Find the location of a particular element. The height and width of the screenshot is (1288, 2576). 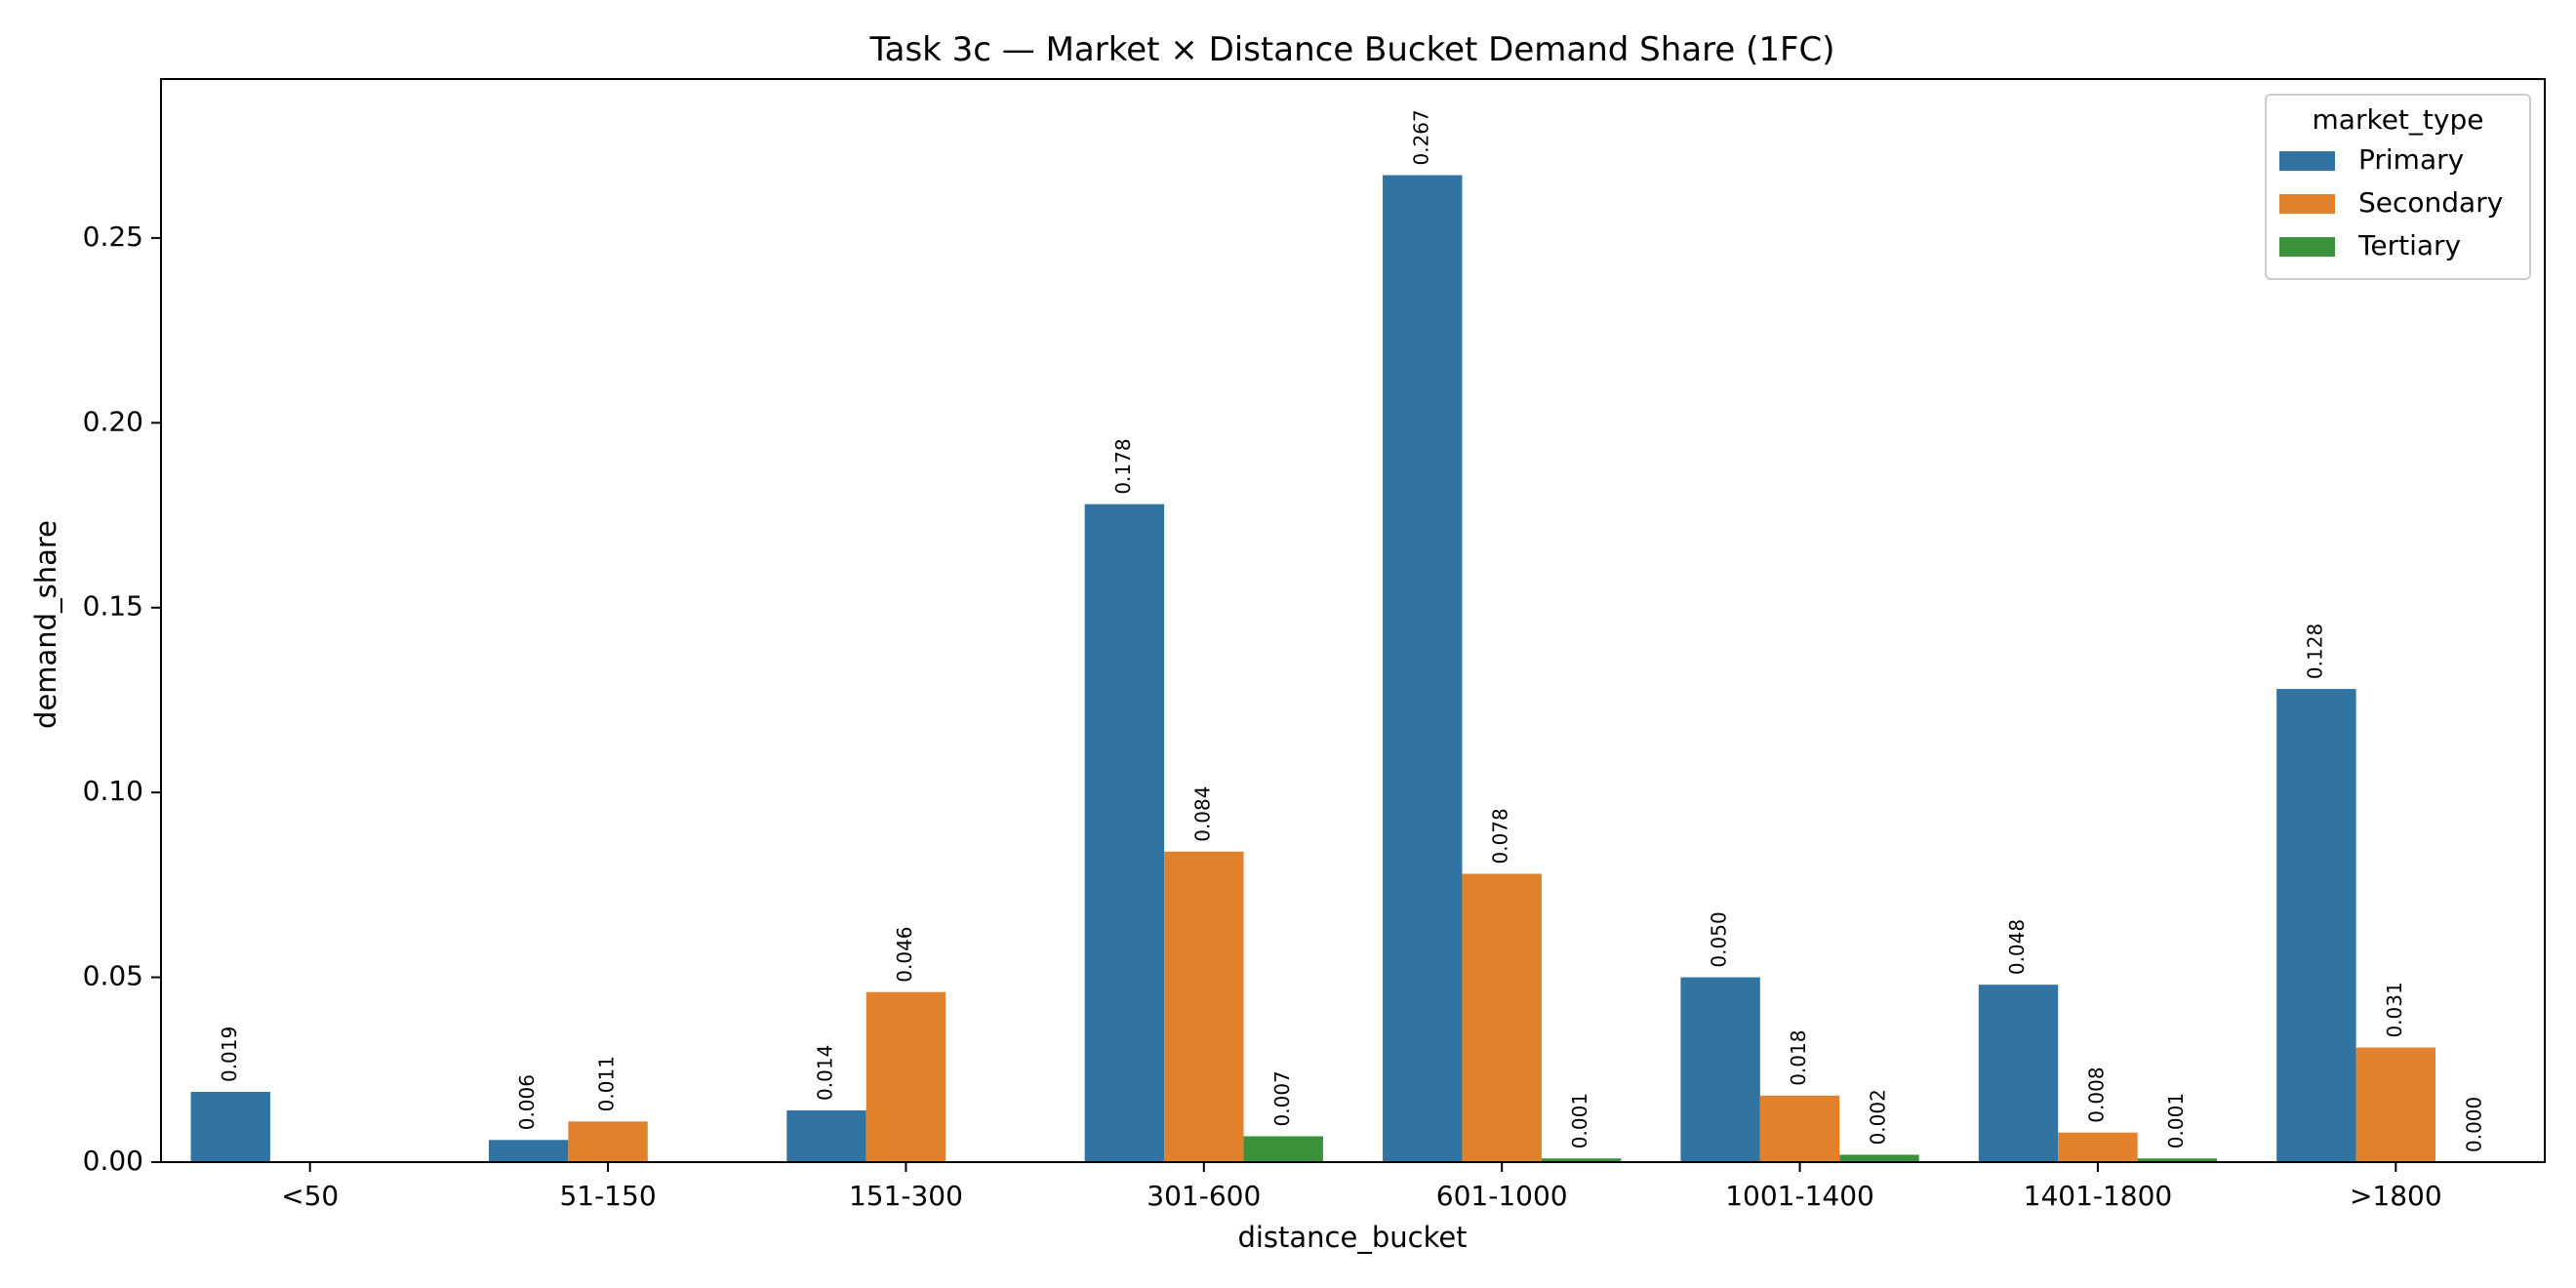

data-label: 0.006 is located at coordinates (527, 1102).